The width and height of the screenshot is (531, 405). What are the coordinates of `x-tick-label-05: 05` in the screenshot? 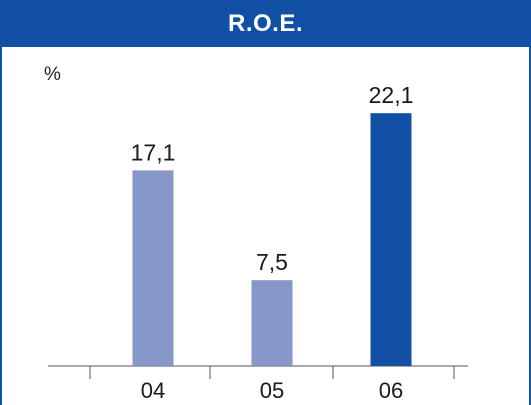 It's located at (272, 390).